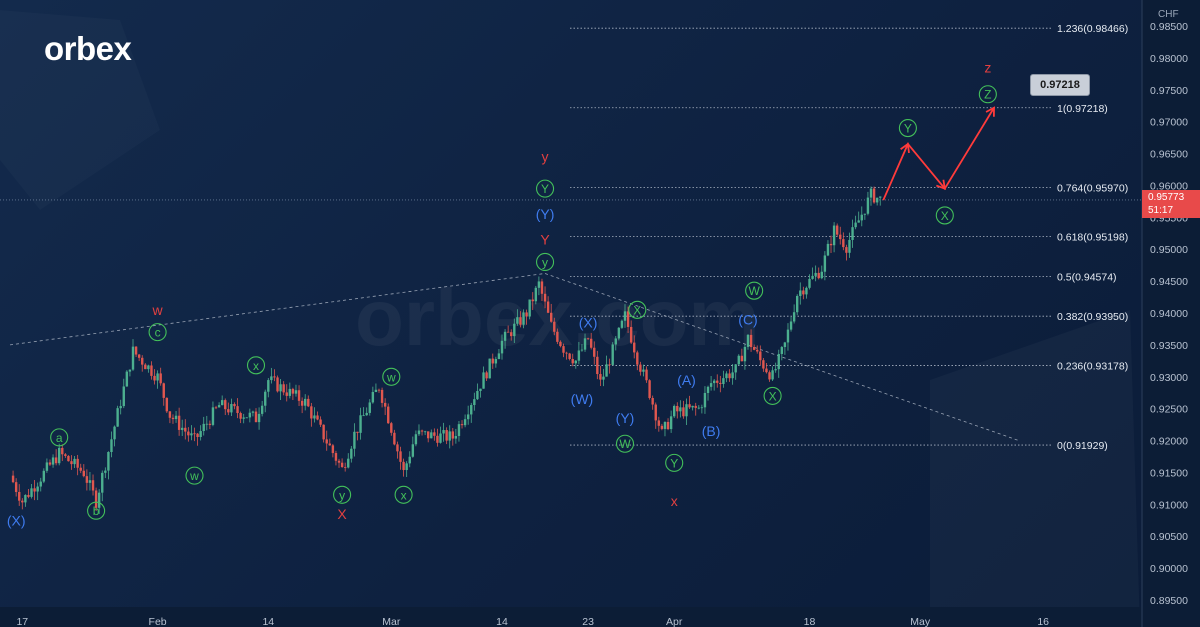 The height and width of the screenshot is (627, 1200). What do you see at coordinates (1092, 238) in the screenshot?
I see `fib-level-label: 0.618(0.95198)` at bounding box center [1092, 238].